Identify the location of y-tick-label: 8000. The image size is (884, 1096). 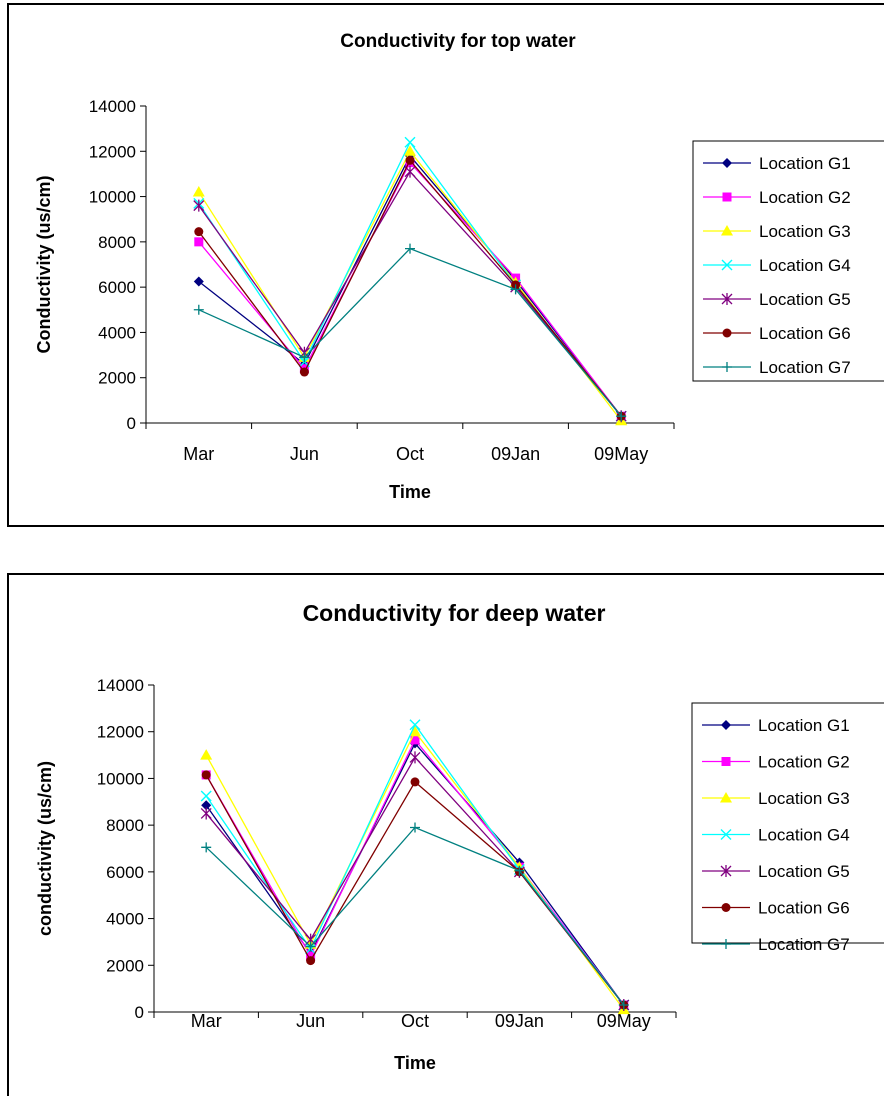
(117, 242).